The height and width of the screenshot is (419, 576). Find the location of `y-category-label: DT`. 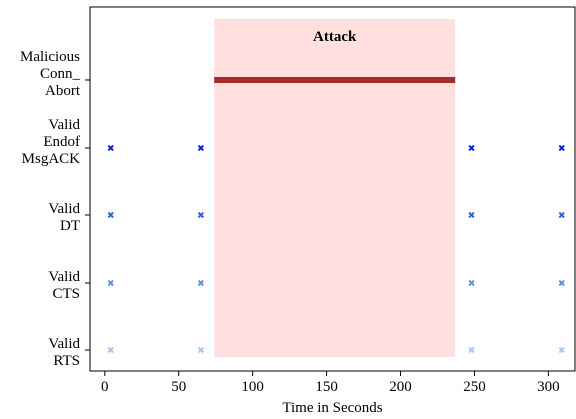

y-category-label: DT is located at coordinates (70, 226).